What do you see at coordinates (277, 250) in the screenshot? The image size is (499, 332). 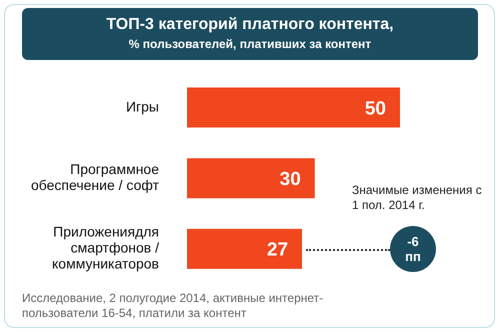 I see `data-label: 27` at bounding box center [277, 250].